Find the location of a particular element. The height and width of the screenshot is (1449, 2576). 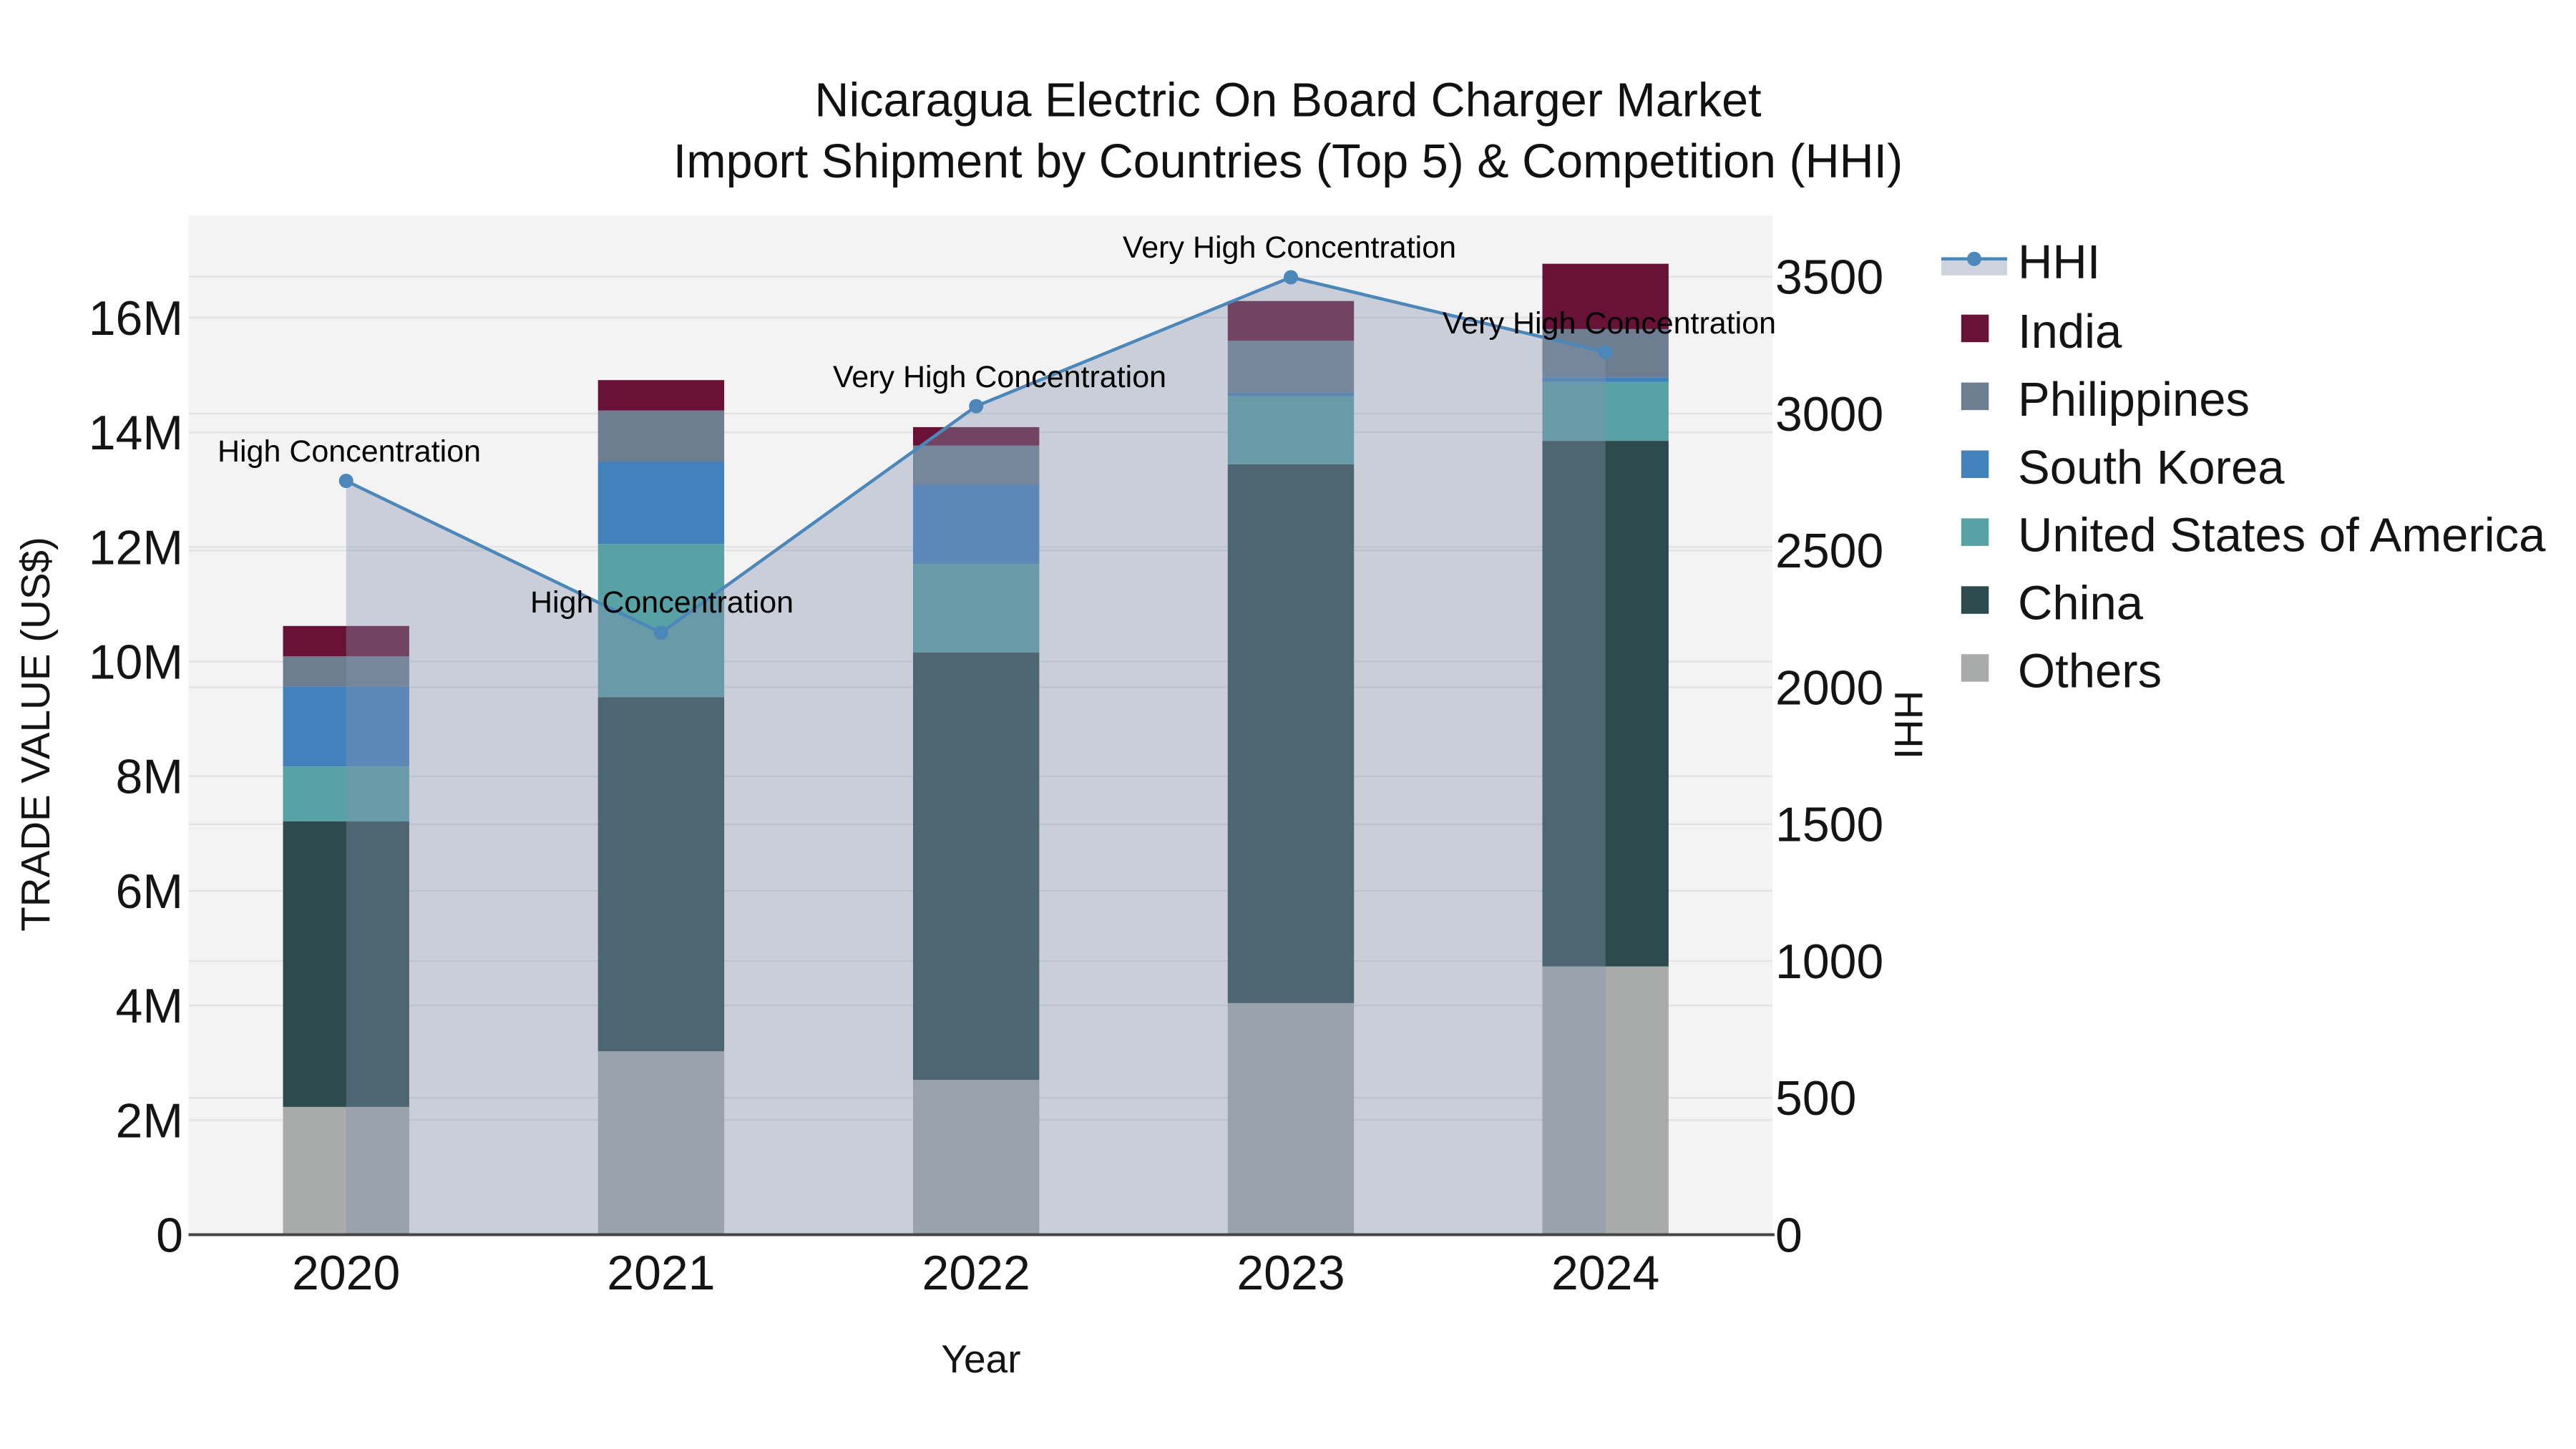

svg-text: 500 is located at coordinates (1815, 1098).